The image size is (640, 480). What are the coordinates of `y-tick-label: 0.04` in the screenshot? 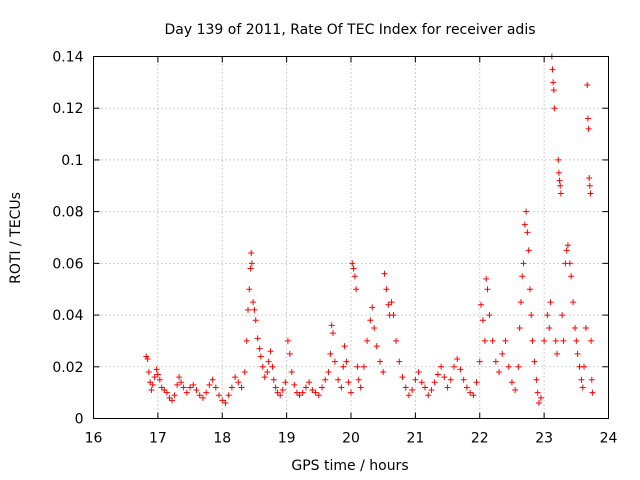 It's located at (67, 316).